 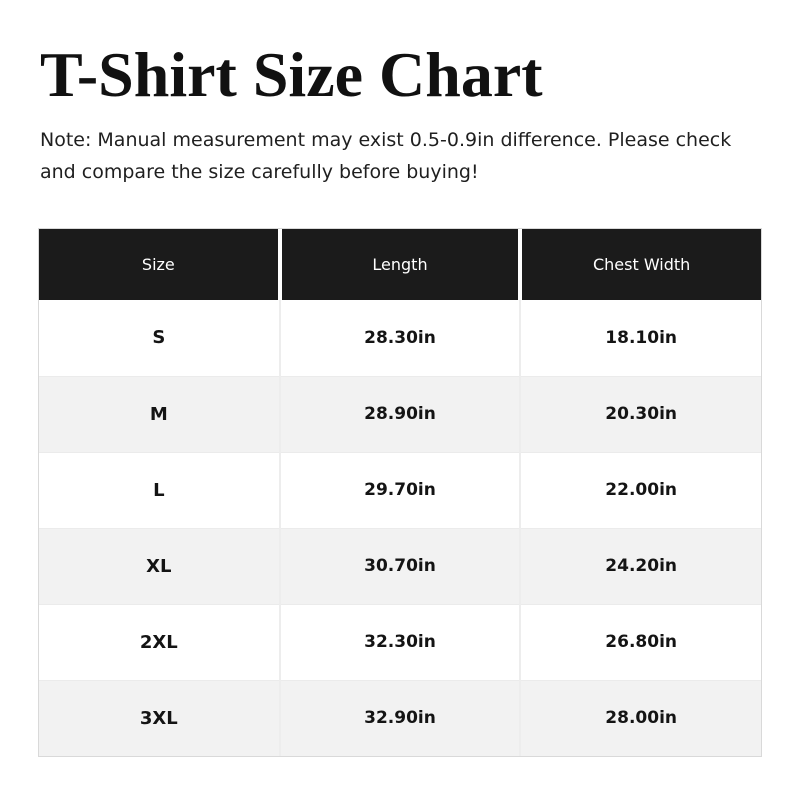 I want to click on table-row-3xl: 3XL 32.90in 28.00in, so click(x=400, y=717).